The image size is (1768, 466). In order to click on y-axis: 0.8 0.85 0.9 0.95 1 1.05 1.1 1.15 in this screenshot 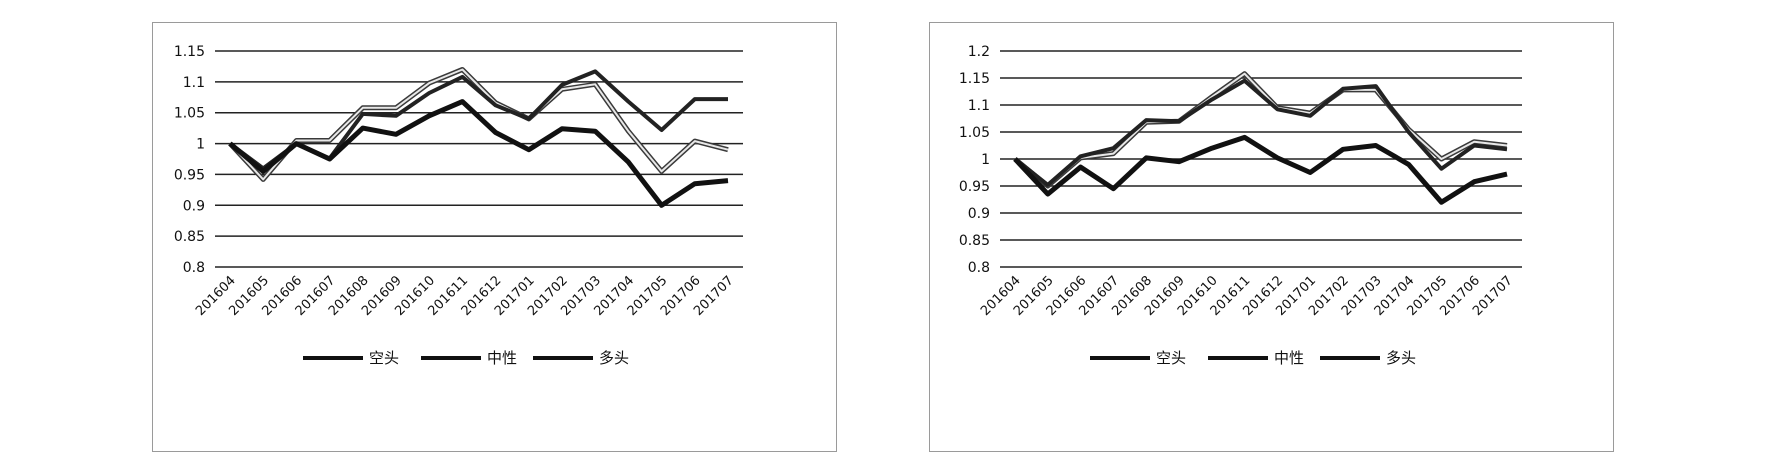, I will do `click(189, 160)`.